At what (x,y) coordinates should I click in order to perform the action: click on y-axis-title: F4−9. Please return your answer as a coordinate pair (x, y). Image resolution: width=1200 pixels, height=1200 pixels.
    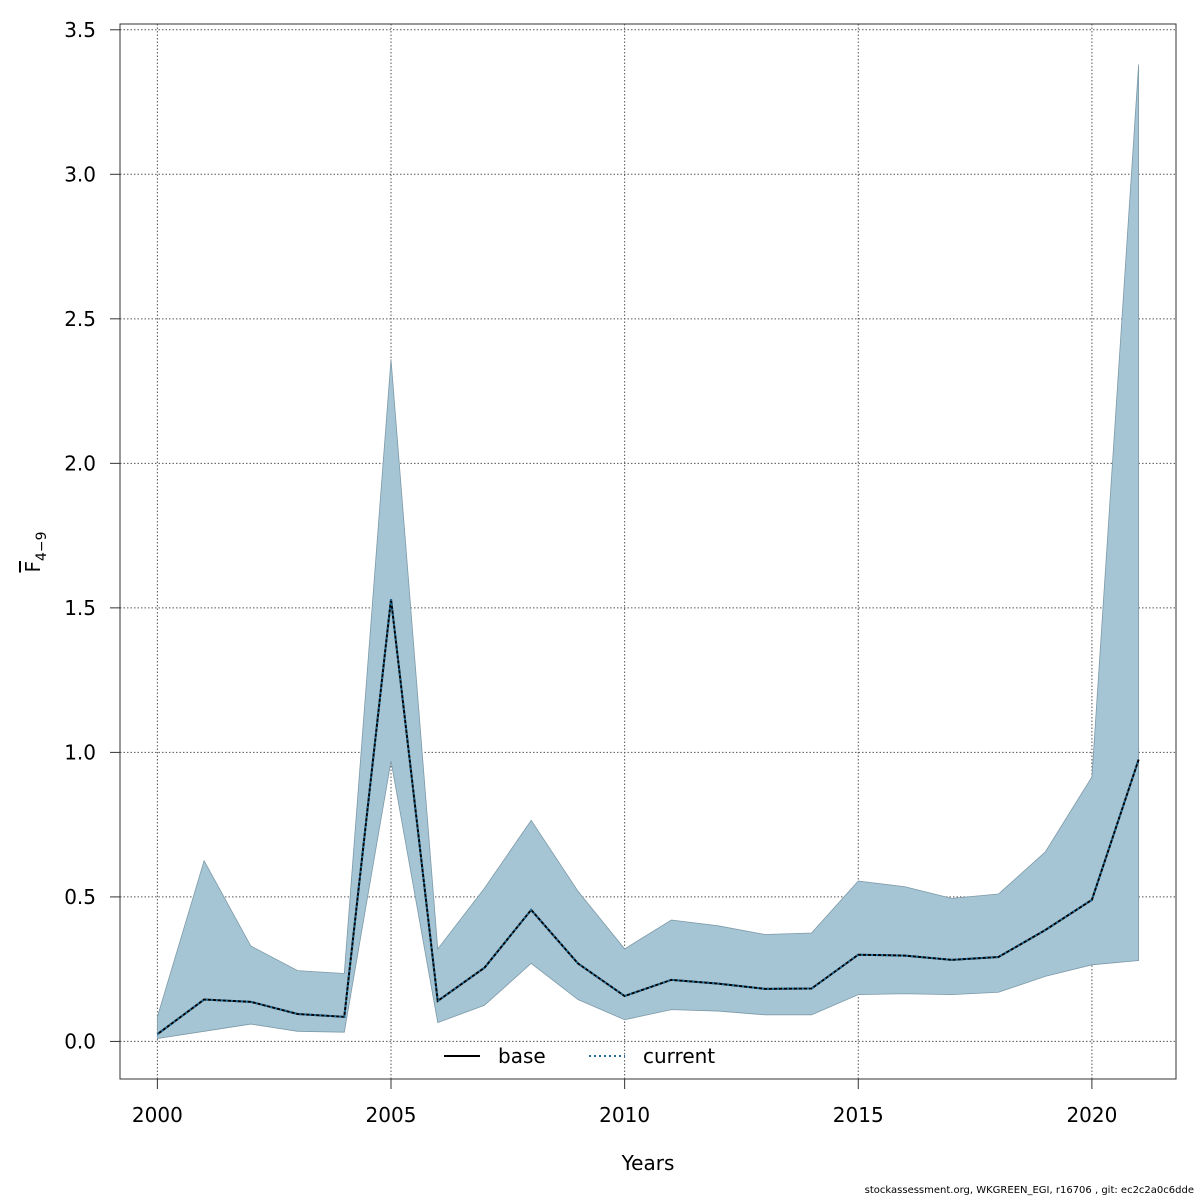
    Looking at the image, I should click on (35, 551).